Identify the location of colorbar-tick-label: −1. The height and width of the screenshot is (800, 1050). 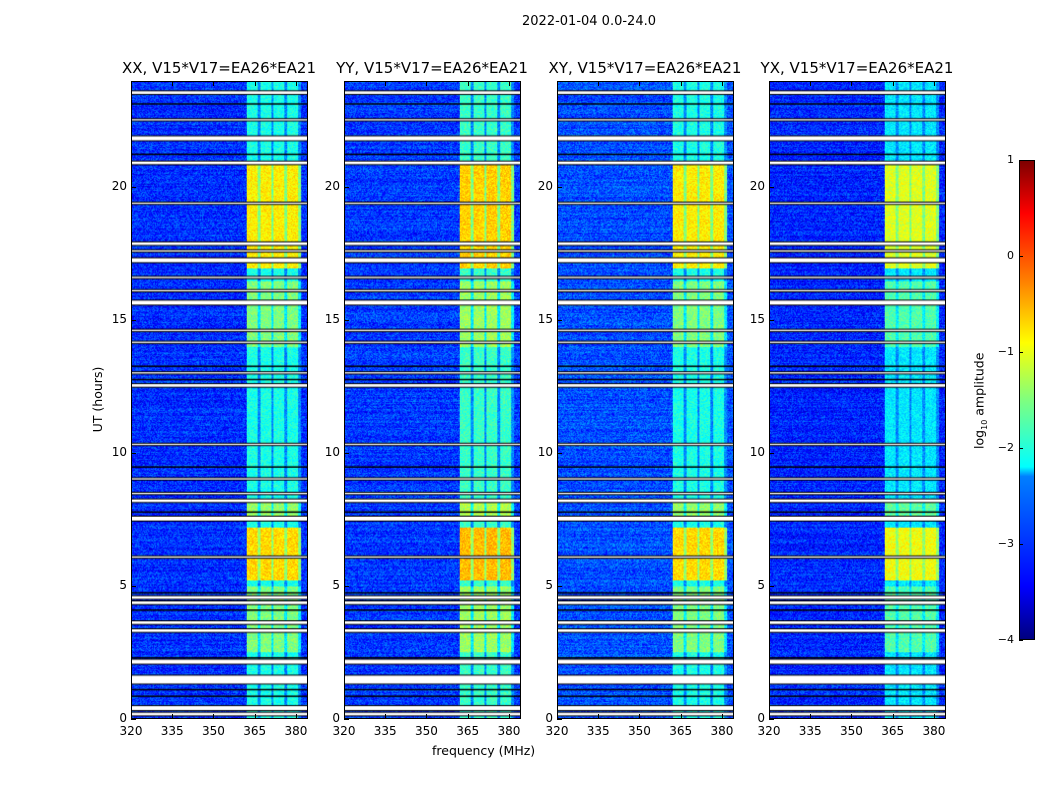
(1005, 351).